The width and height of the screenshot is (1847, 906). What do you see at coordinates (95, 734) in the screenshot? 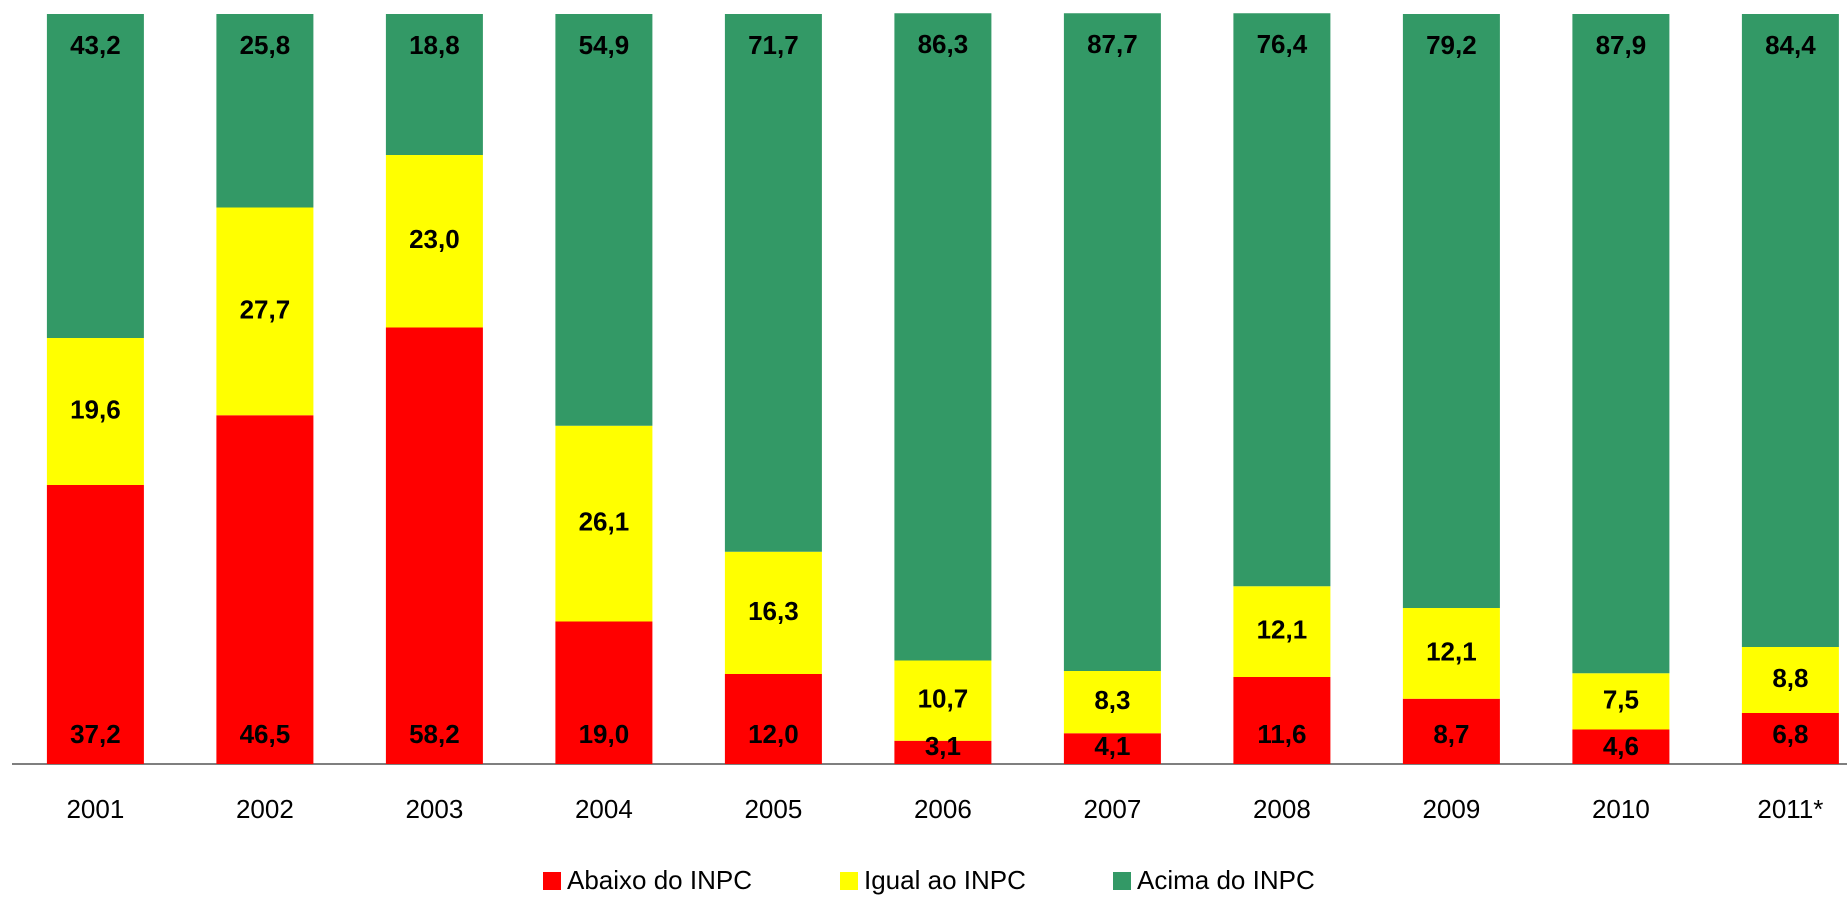
I see `data-label: 37,2` at bounding box center [95, 734].